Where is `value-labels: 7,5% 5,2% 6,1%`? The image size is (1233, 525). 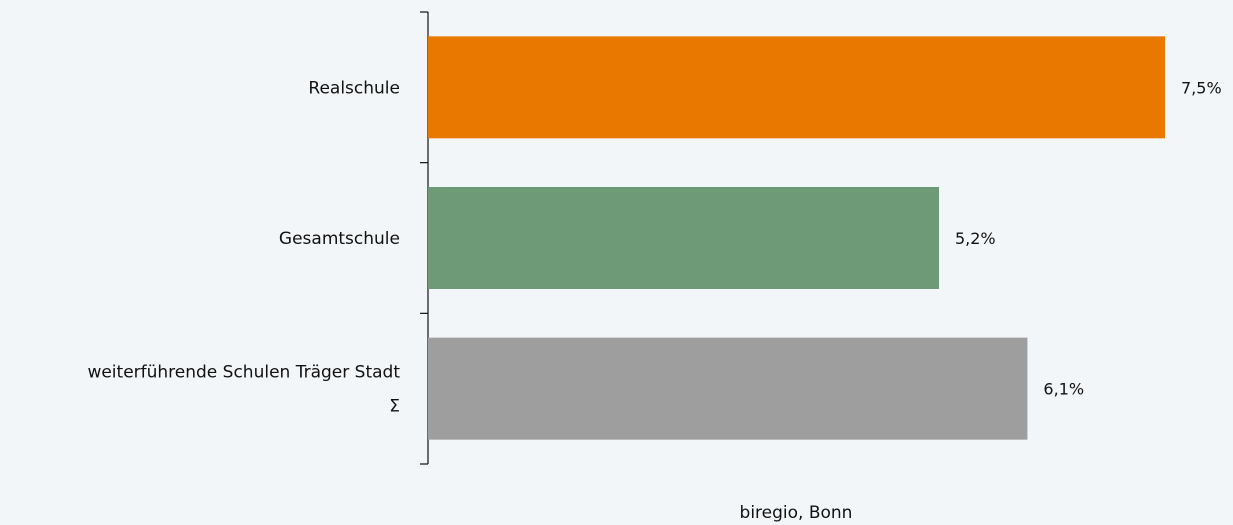 value-labels: 7,5% 5,2% 6,1% is located at coordinates (1088, 238).